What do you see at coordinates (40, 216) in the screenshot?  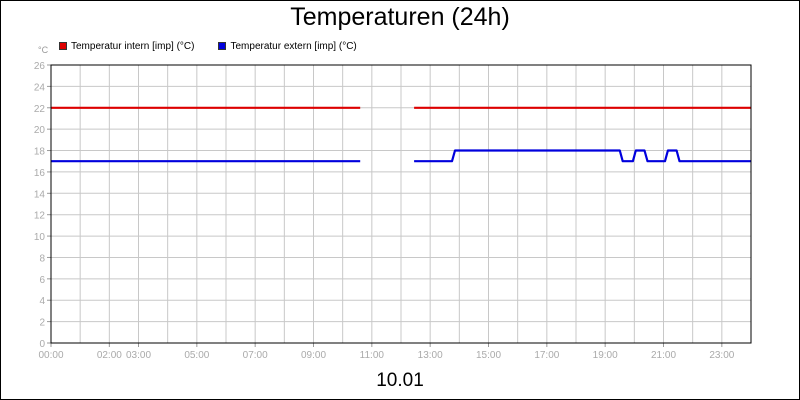 I see `y-tick-label: 12` at bounding box center [40, 216].